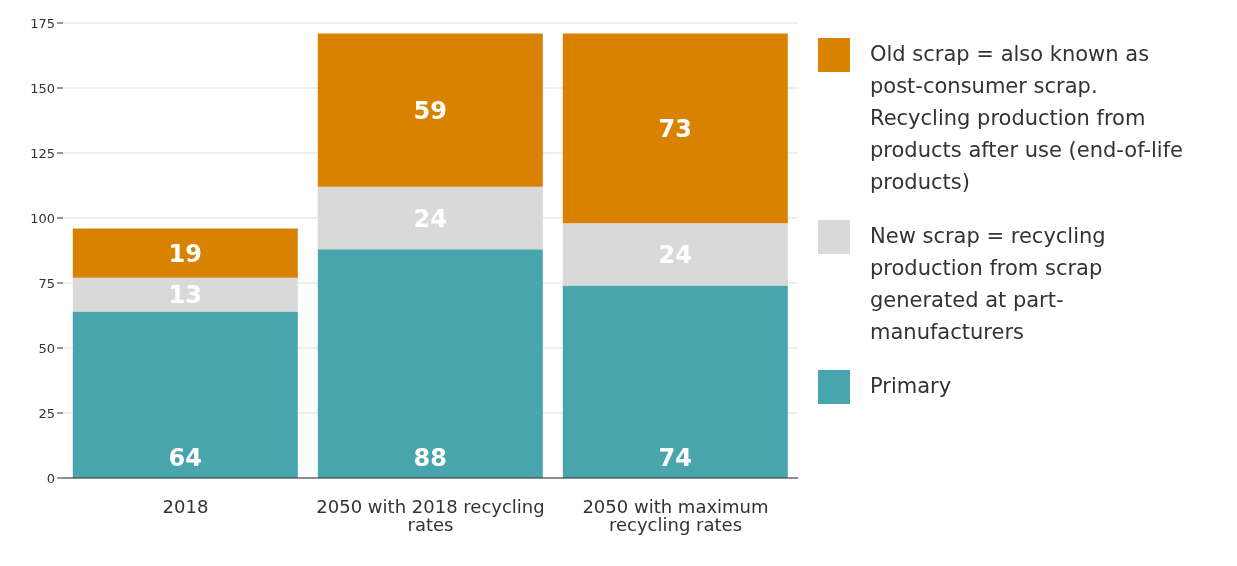 This screenshot has width=1237, height=566. I want to click on y-tick-label: 0, so click(50, 478).